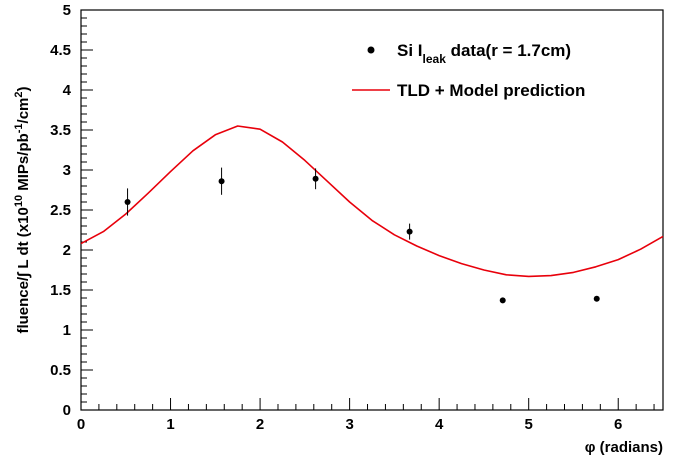 Image resolution: width=681 pixels, height=459 pixels. I want to click on y-tick-label: 0.5, so click(60, 370).